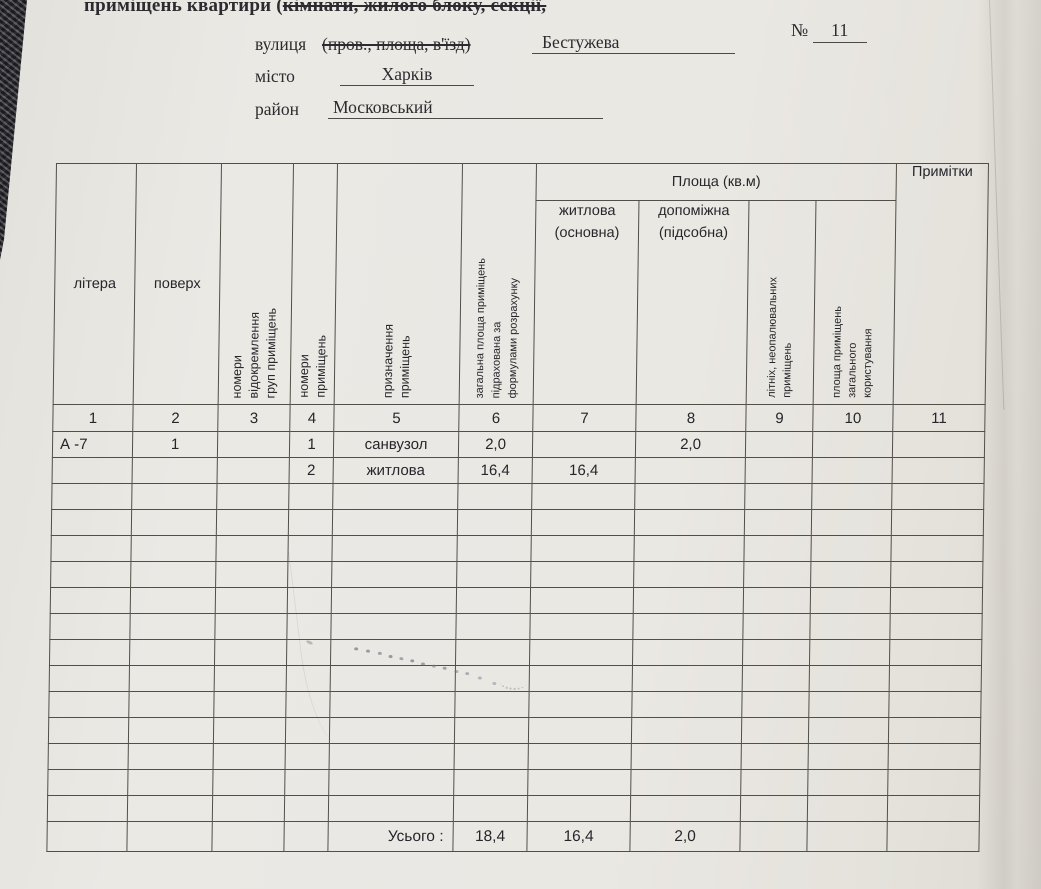  I want to click on cell: 2,0, so click(495, 444).